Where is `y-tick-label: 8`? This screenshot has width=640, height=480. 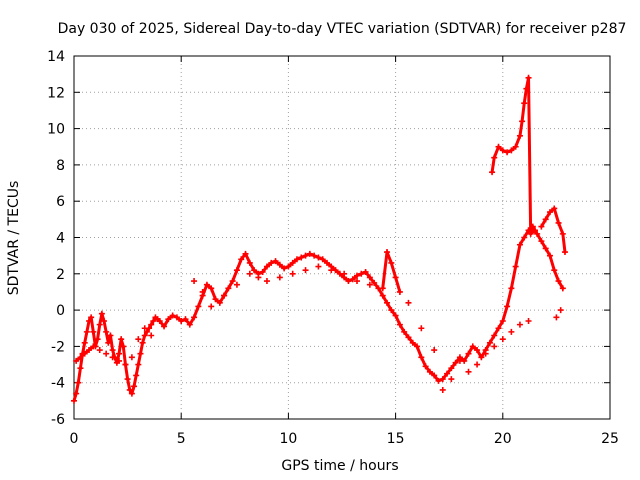
y-tick-label: 8 is located at coordinates (60, 166).